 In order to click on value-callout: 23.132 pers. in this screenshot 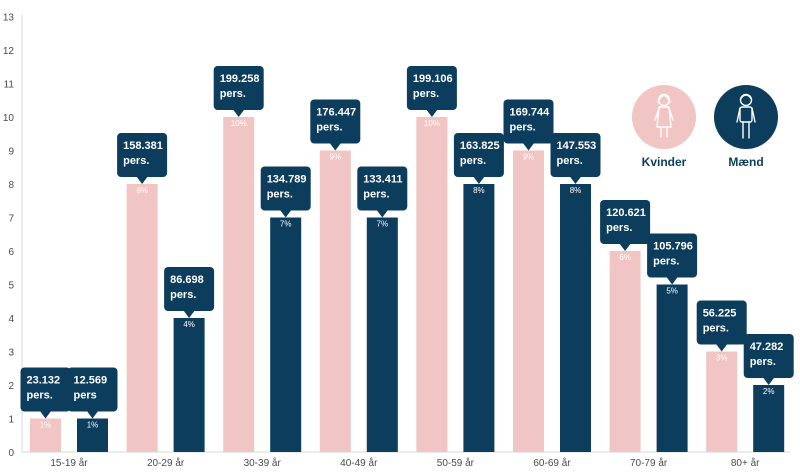, I will do `click(45, 393)`.